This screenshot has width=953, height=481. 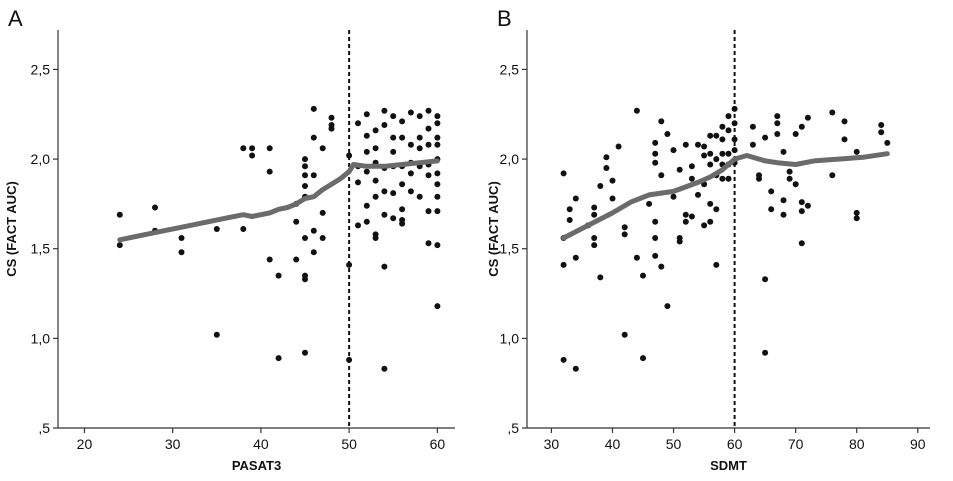 What do you see at coordinates (41, 69) in the screenshot?
I see `y-tick-label: 2,5` at bounding box center [41, 69].